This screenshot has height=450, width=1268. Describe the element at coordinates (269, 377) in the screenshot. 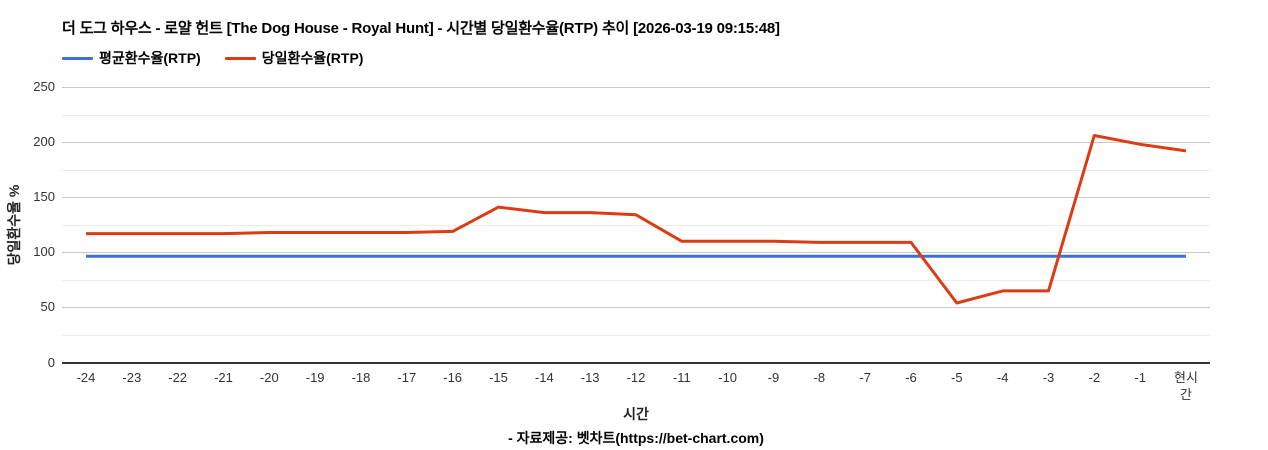

I see `x-tick-label: -20` at that location.